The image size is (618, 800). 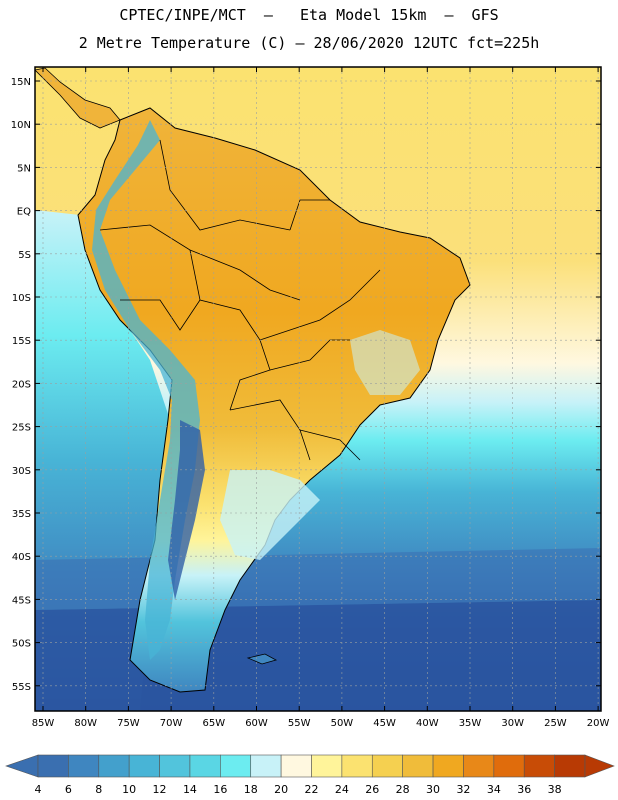 What do you see at coordinates (384, 723) in the screenshot?
I see `lon-label: 45W` at bounding box center [384, 723].